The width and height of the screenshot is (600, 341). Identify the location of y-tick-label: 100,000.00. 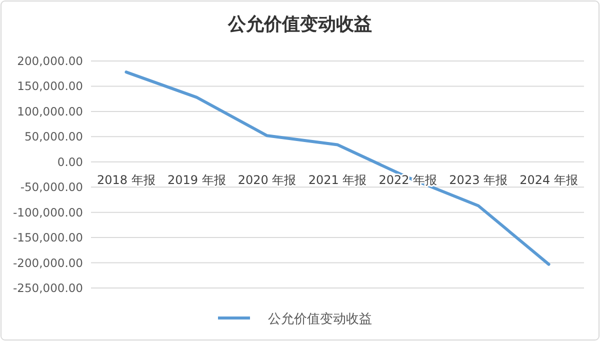
(50, 111).